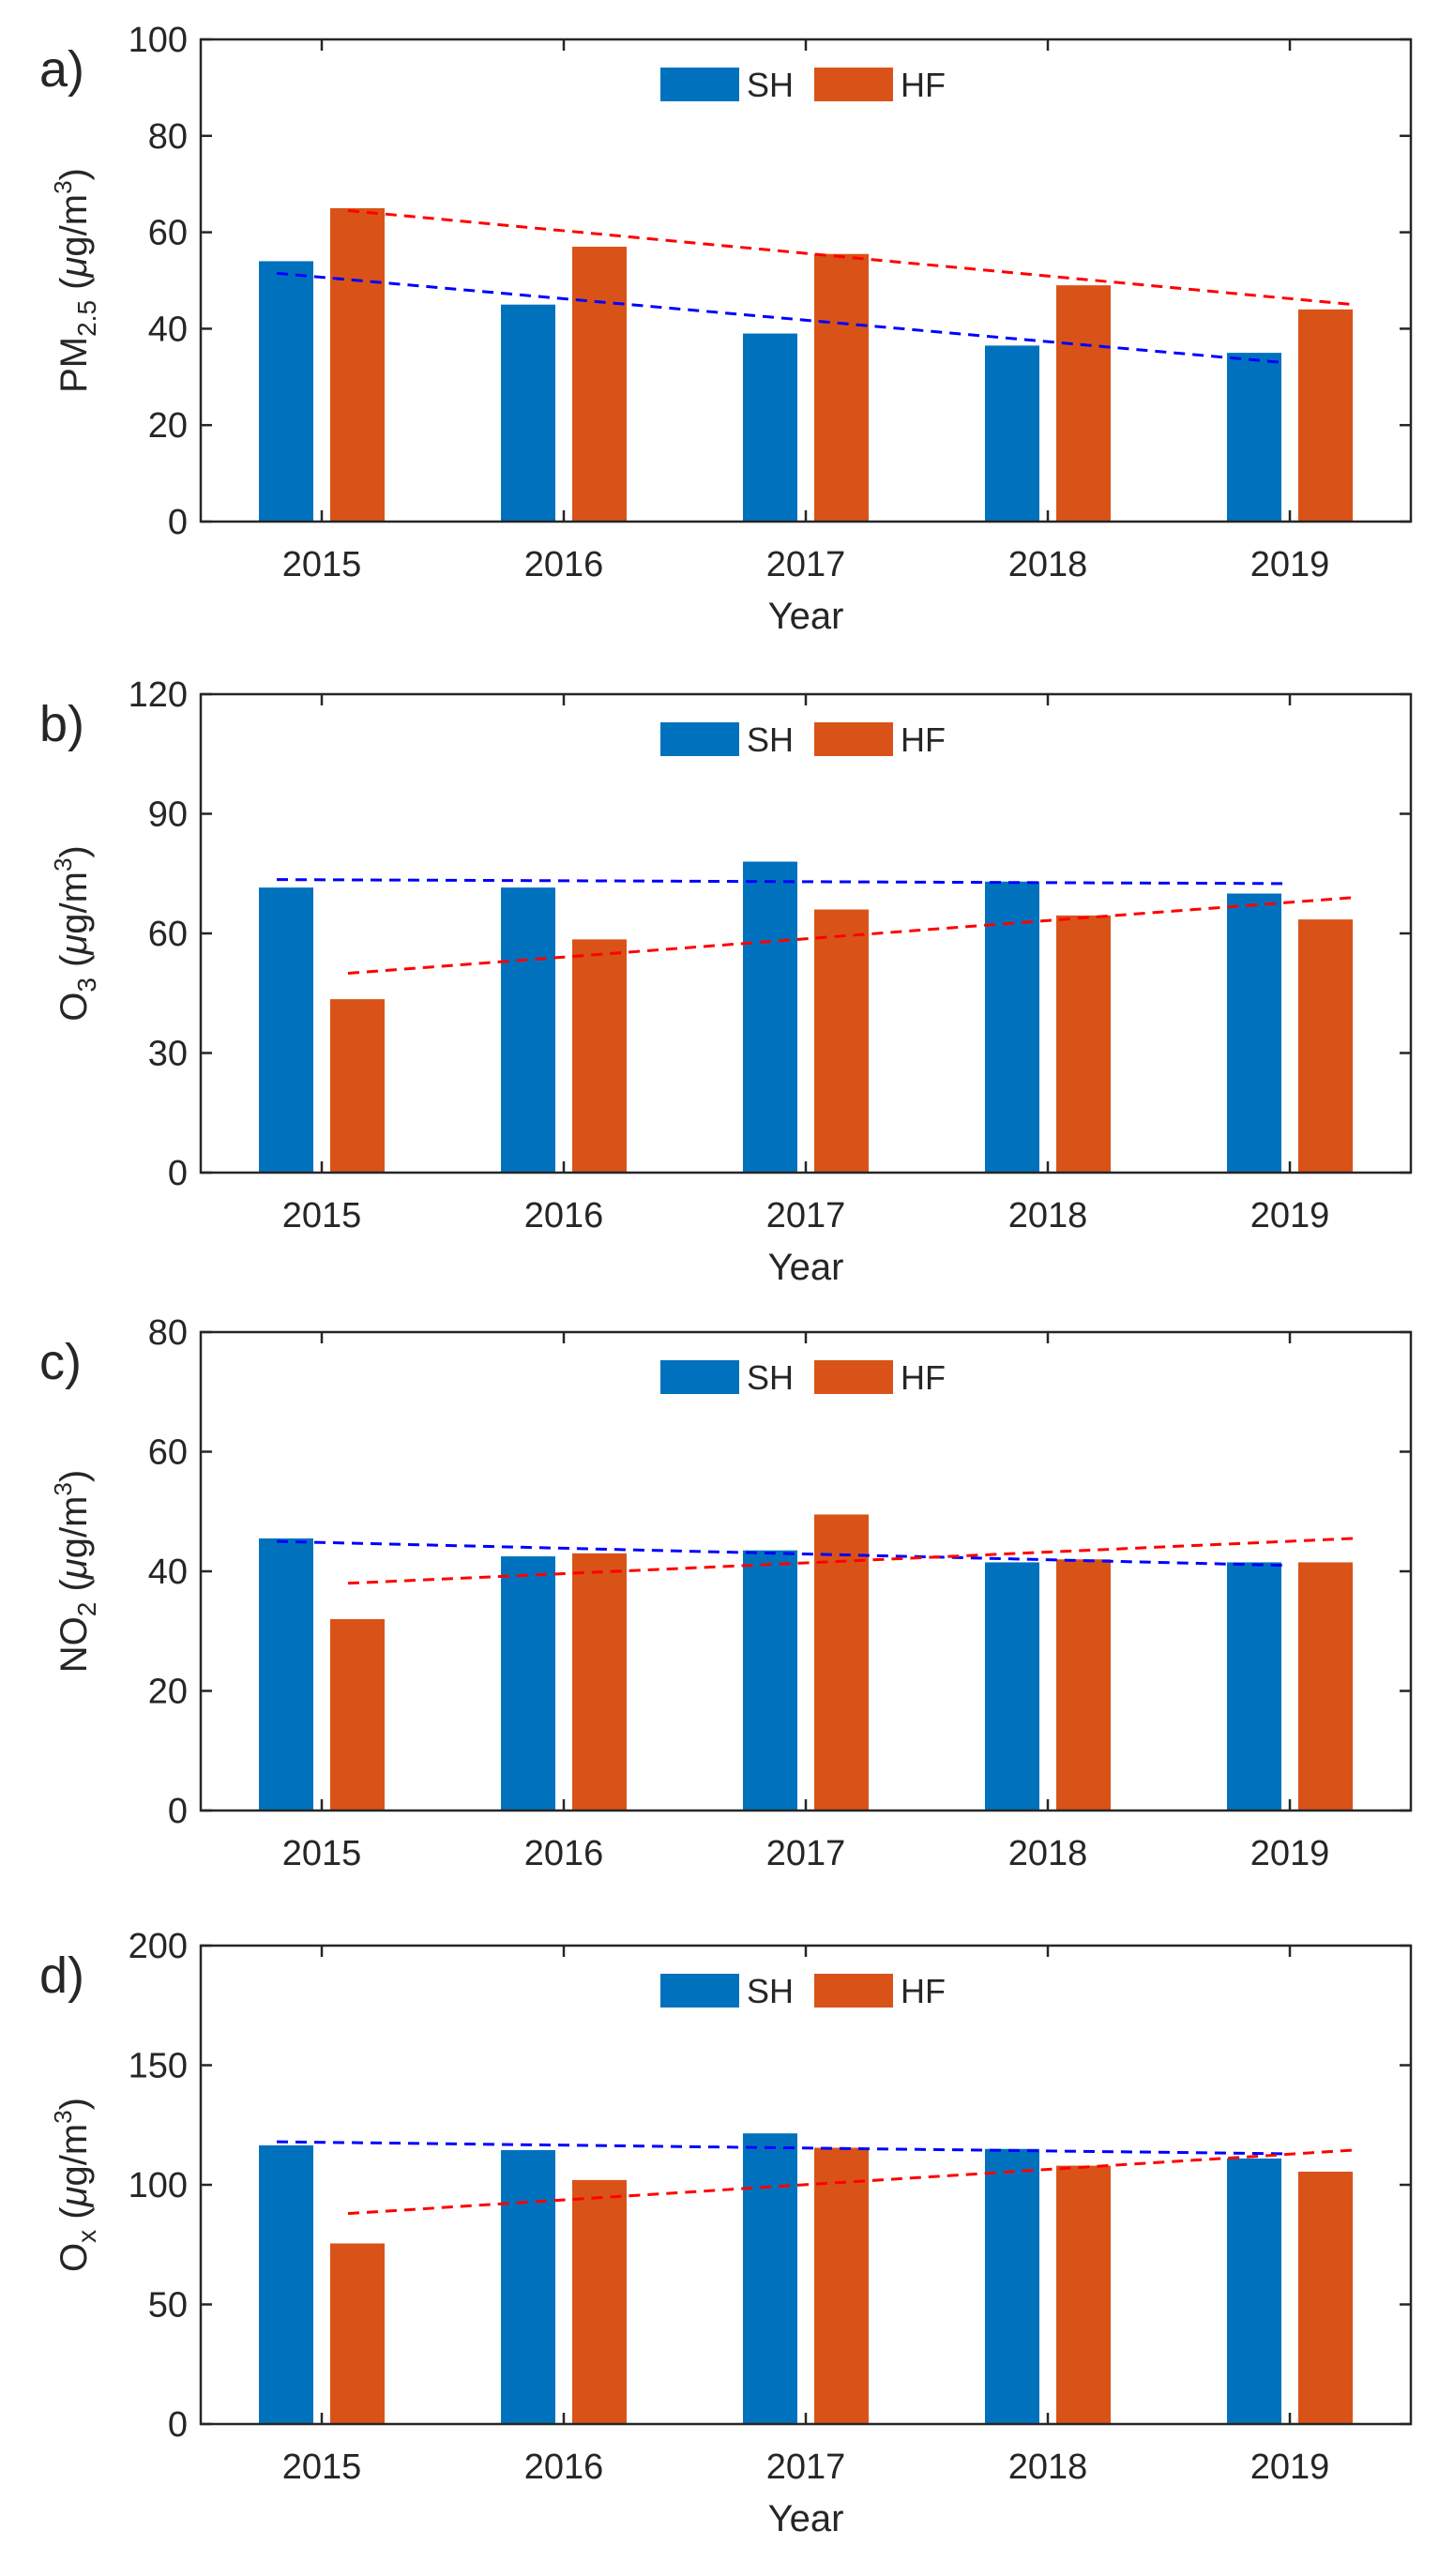 Image resolution: width=1439 pixels, height=2576 pixels. I want to click on y-tick-label: 20, so click(168, 1692).